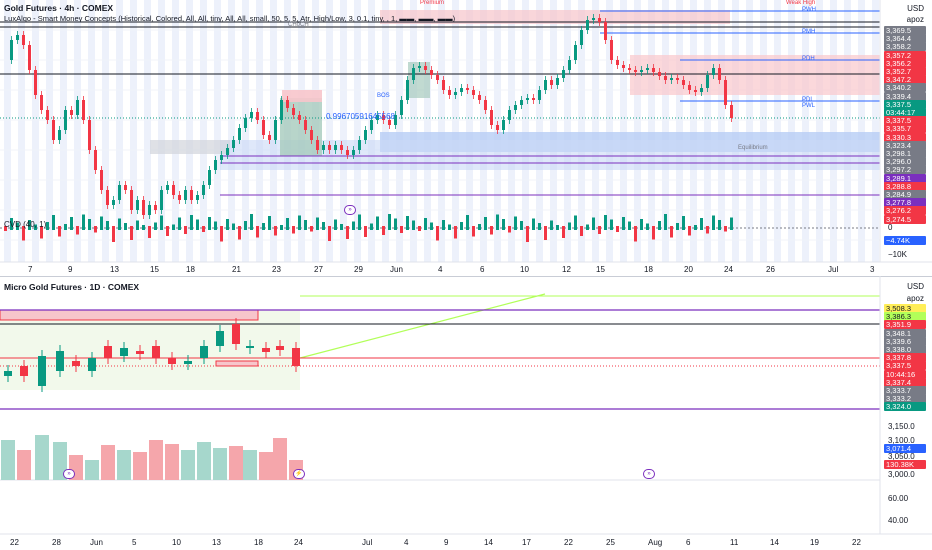  I want to click on scale-tick: 60.00, so click(898, 498).